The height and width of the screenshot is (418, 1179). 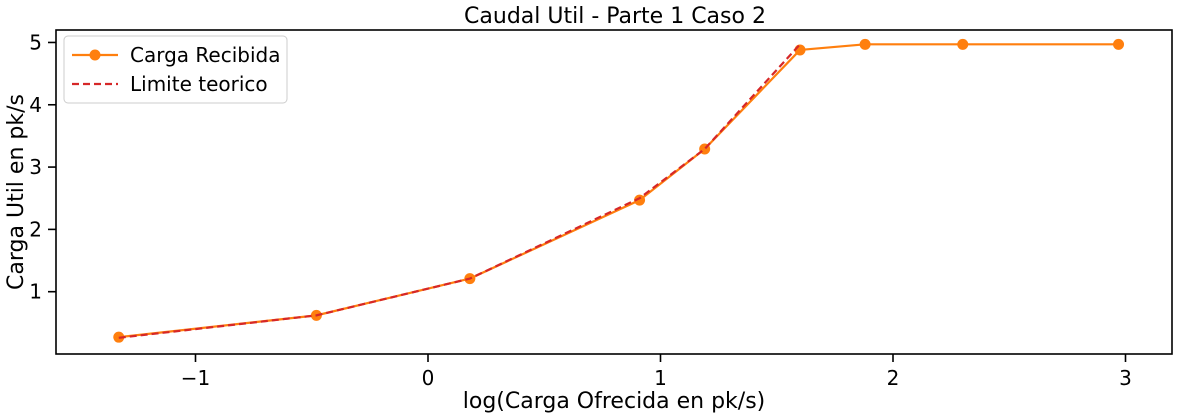 What do you see at coordinates (615, 16) in the screenshot?
I see `chart-title: Caudal Util - Parte 1 Caso 2` at bounding box center [615, 16].